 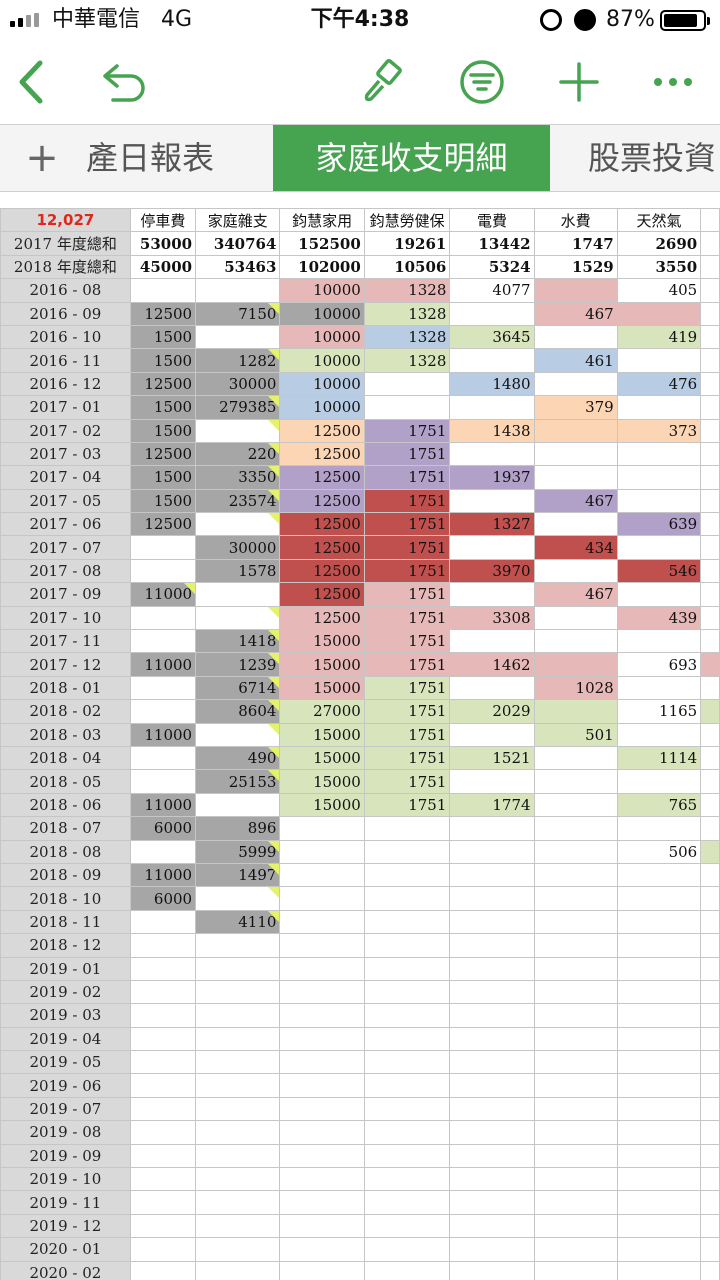 What do you see at coordinates (322, 243) in the screenshot?
I see `total-cell: 152500` at bounding box center [322, 243].